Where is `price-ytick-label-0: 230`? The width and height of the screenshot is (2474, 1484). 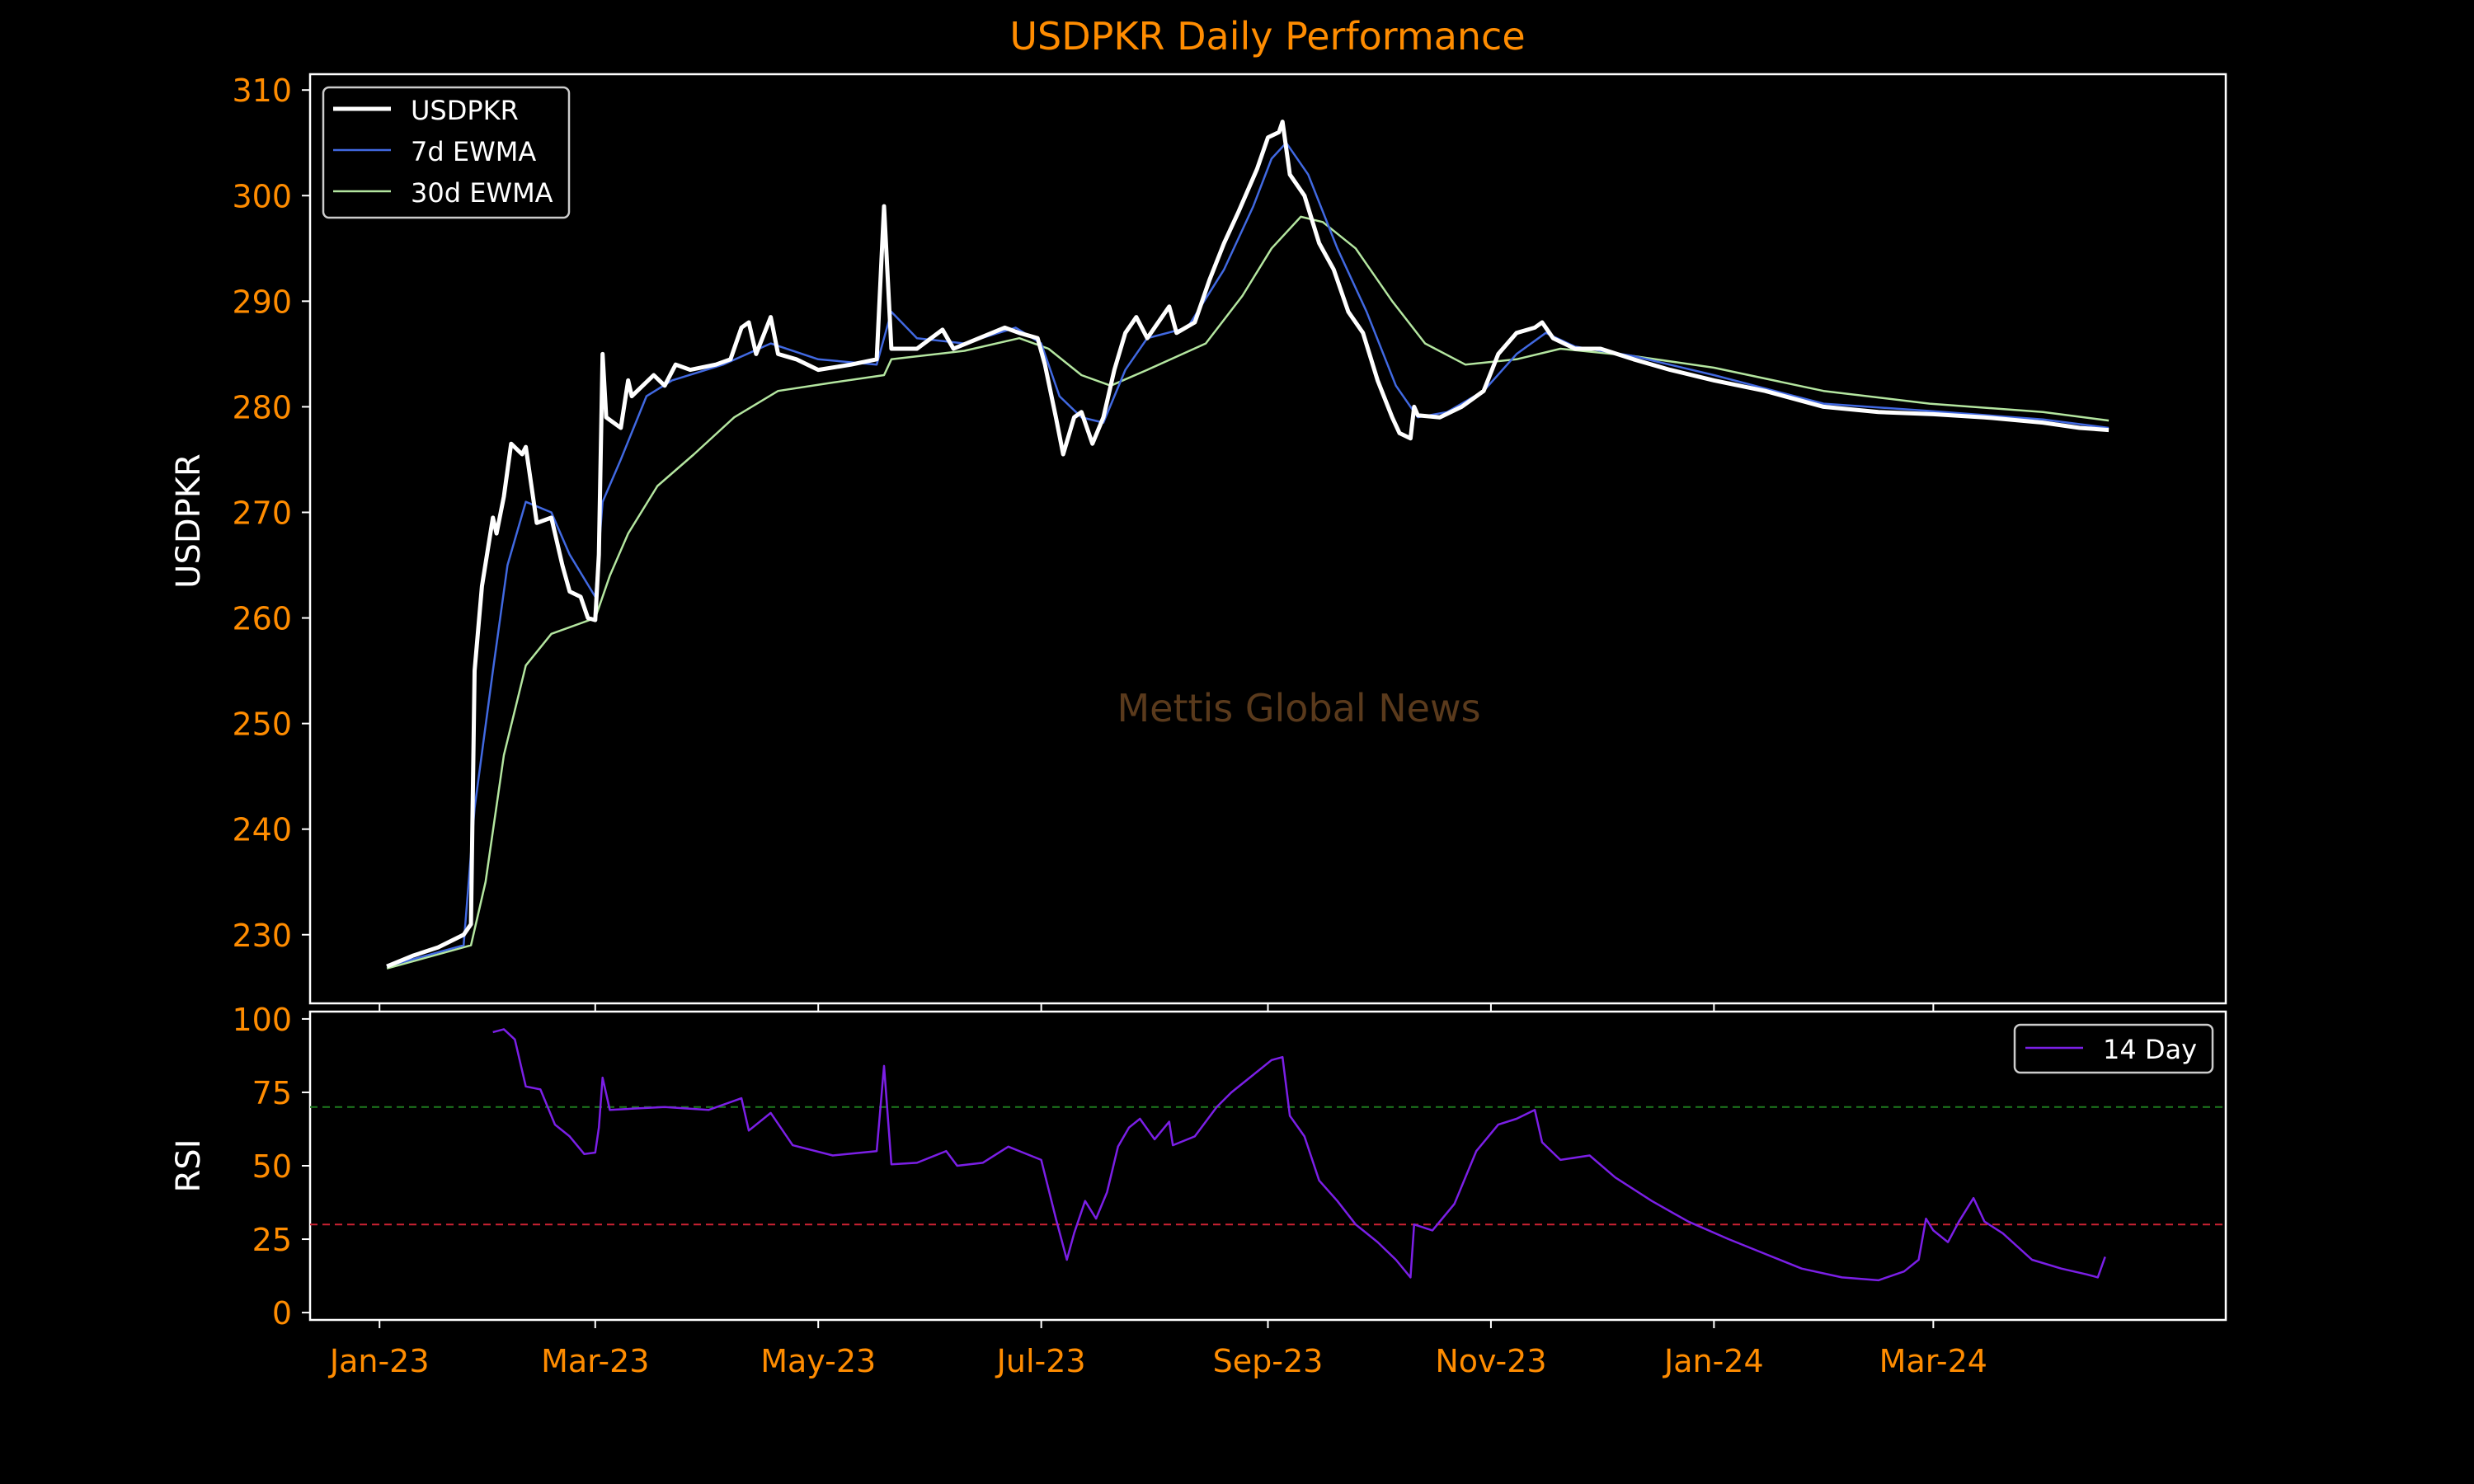
price-ytick-label-0: 230 is located at coordinates (262, 936).